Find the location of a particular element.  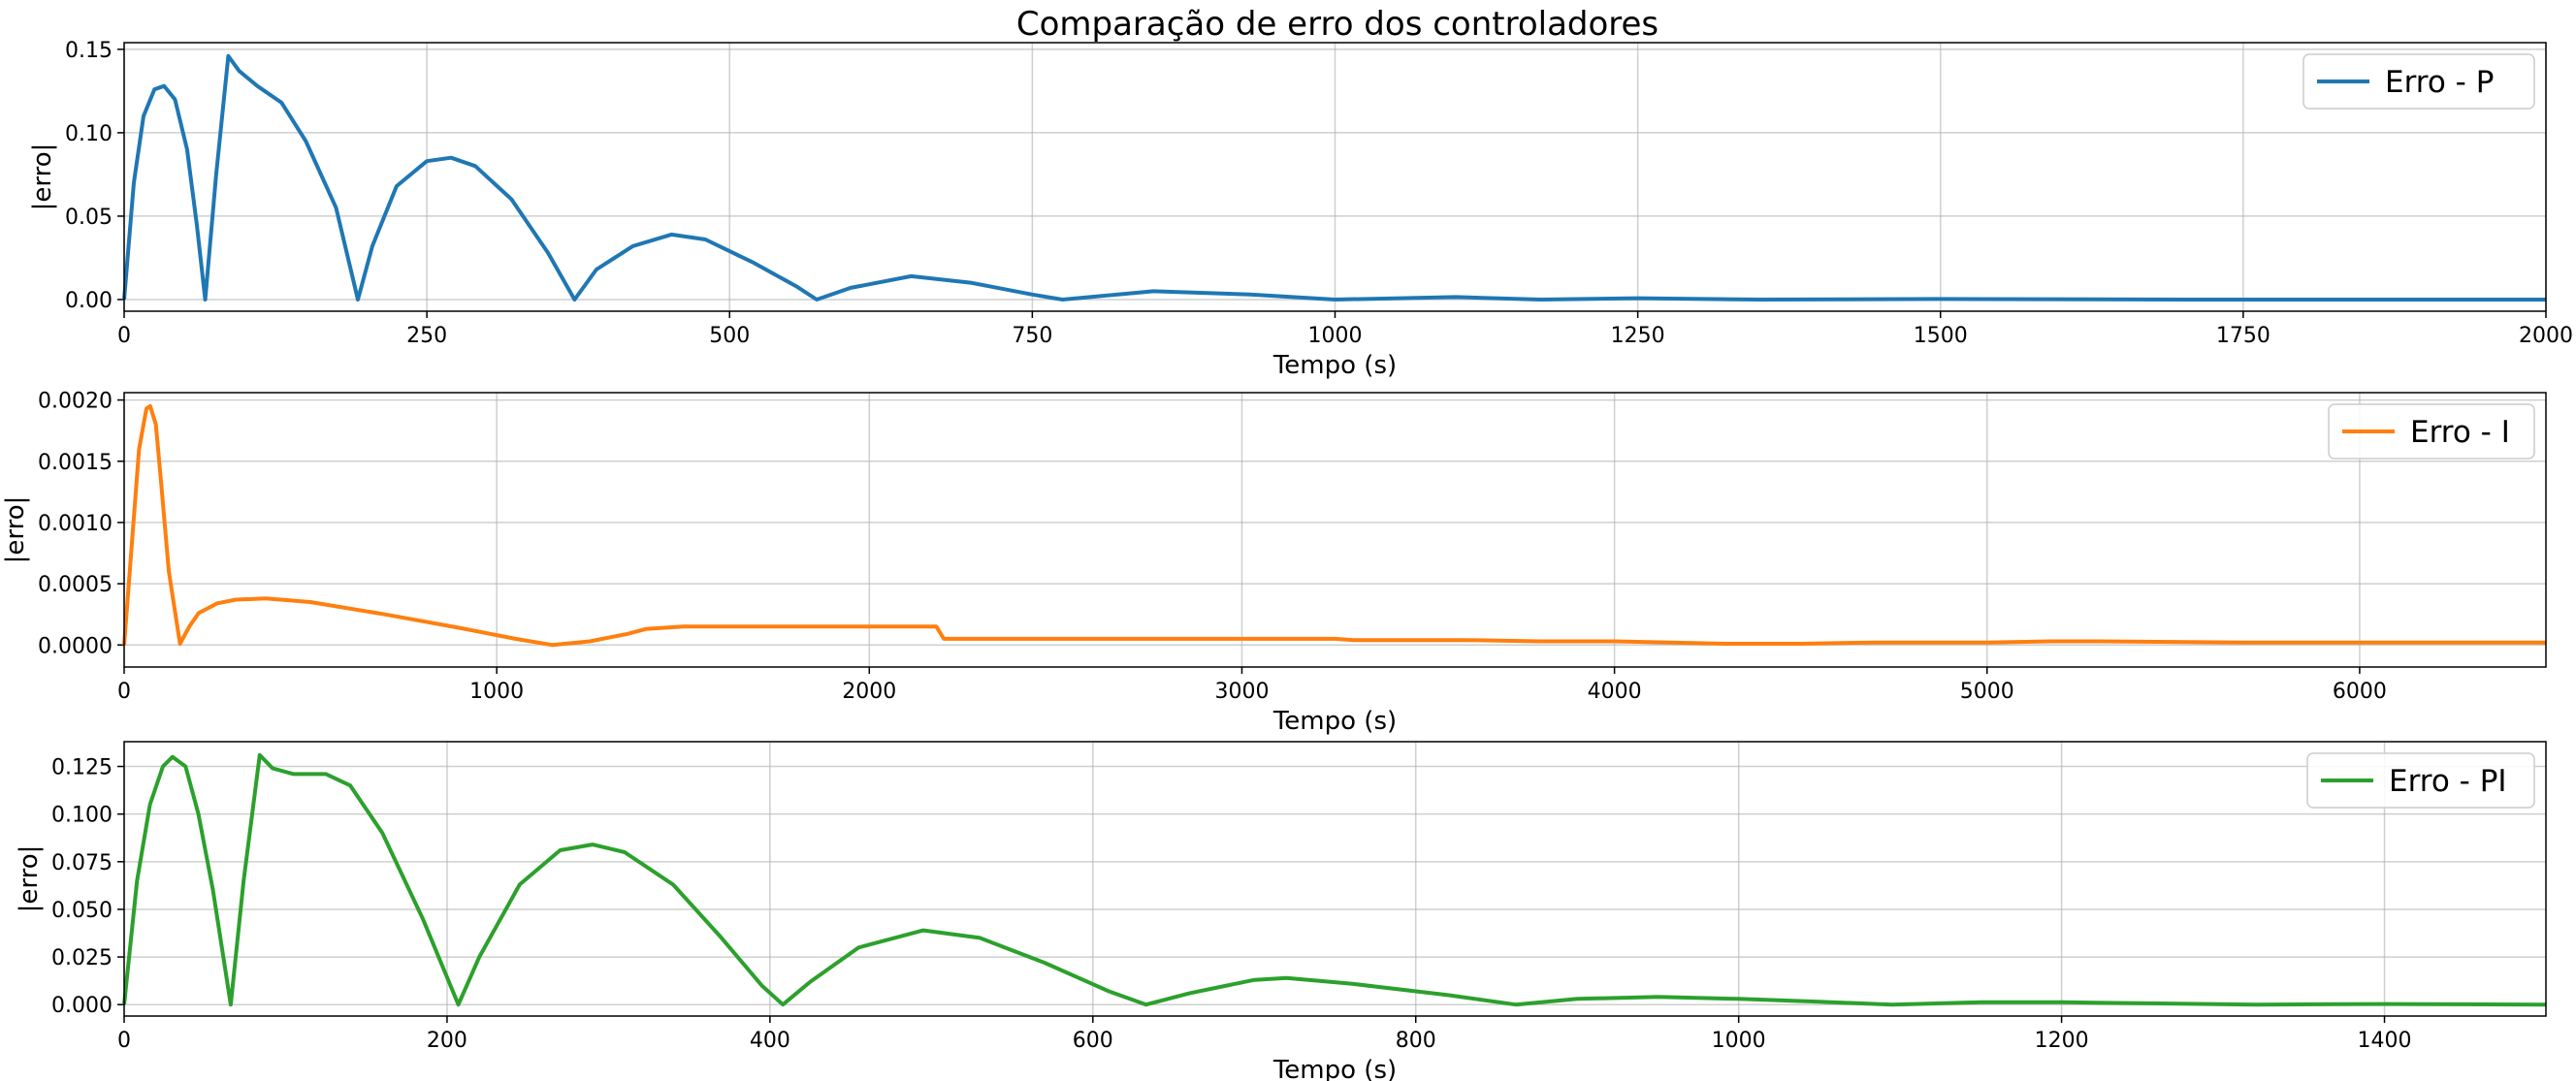

chart-1-ytick-label: 0.05 is located at coordinates (89, 218).